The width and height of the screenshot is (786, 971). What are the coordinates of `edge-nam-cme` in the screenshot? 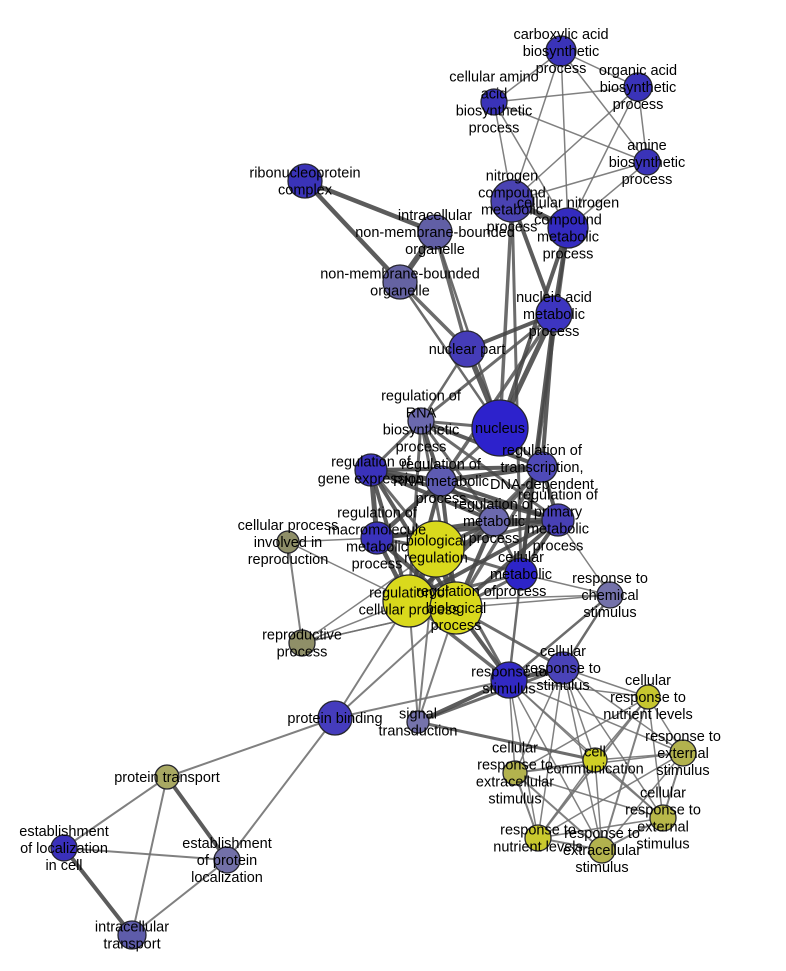 It's located at (537, 444).